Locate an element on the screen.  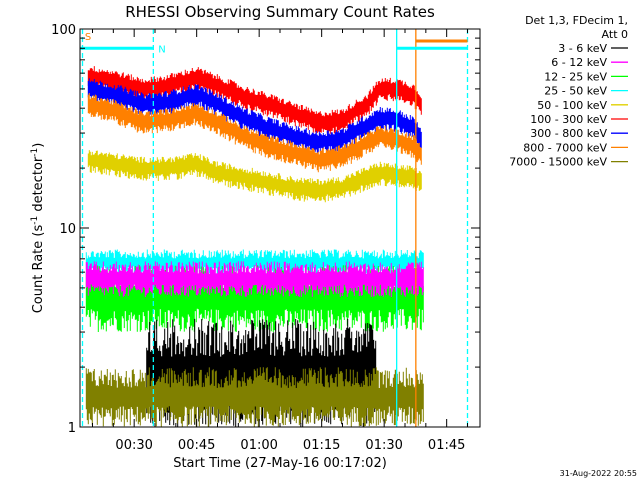
legend-label-100-300-keV: 100 - 300 keV is located at coordinates (568, 119).